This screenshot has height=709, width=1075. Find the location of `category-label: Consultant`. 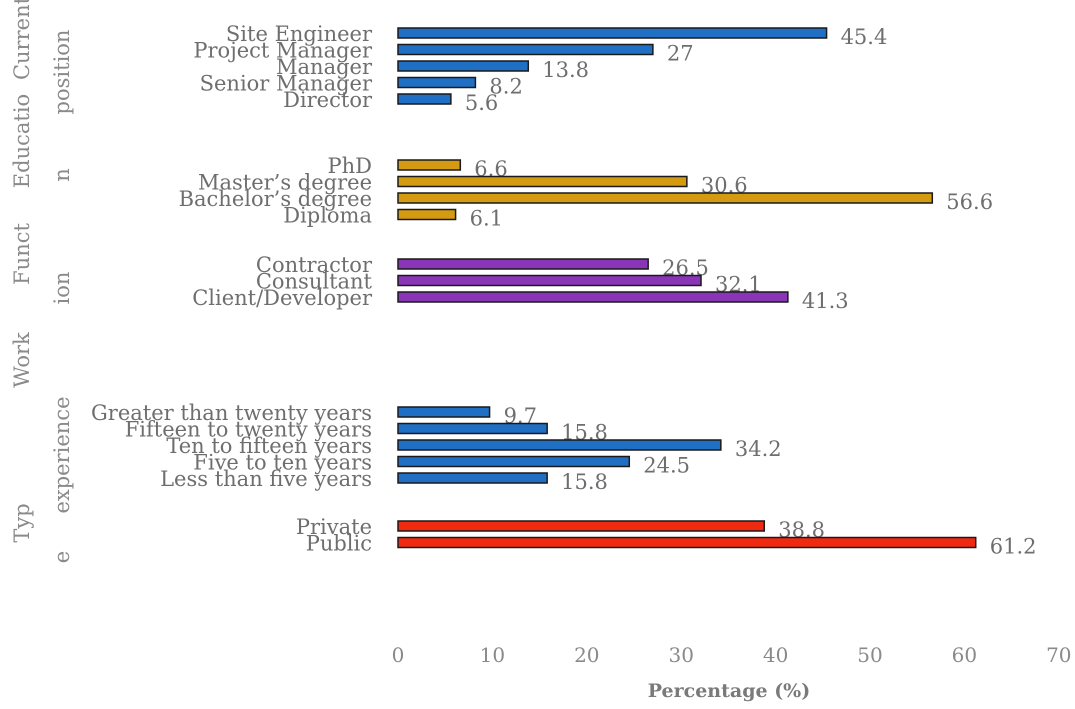

category-label: Consultant is located at coordinates (314, 282).